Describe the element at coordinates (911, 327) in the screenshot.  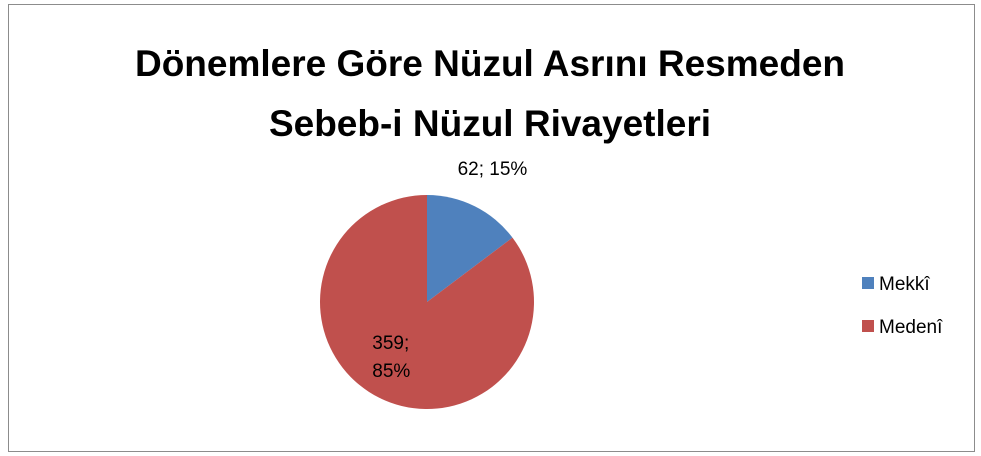
I see `legend-label: Medenî` at that location.